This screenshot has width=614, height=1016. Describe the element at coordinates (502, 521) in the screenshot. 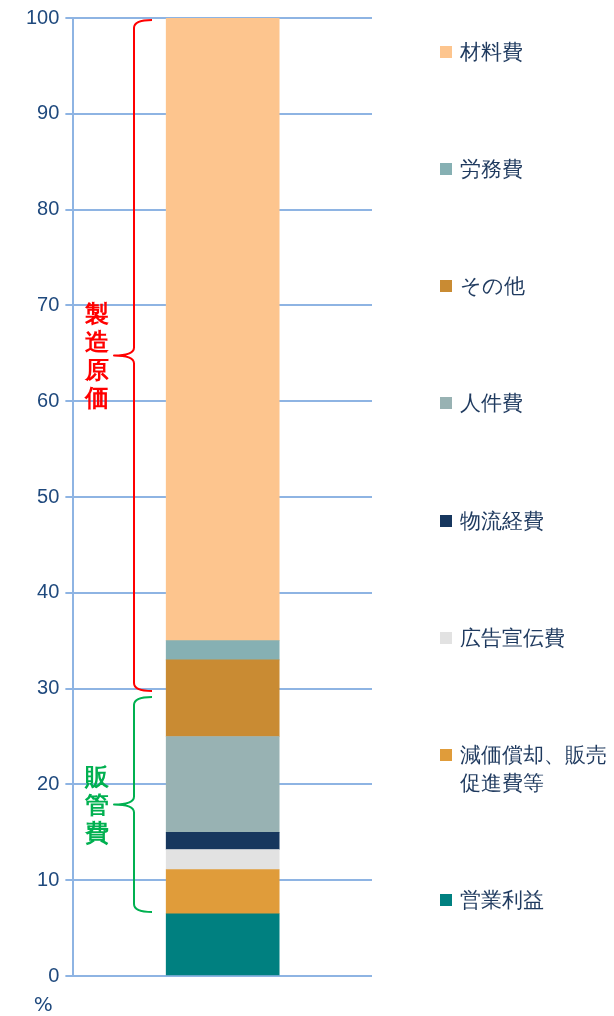

I see `legend-label: 物流経費` at that location.